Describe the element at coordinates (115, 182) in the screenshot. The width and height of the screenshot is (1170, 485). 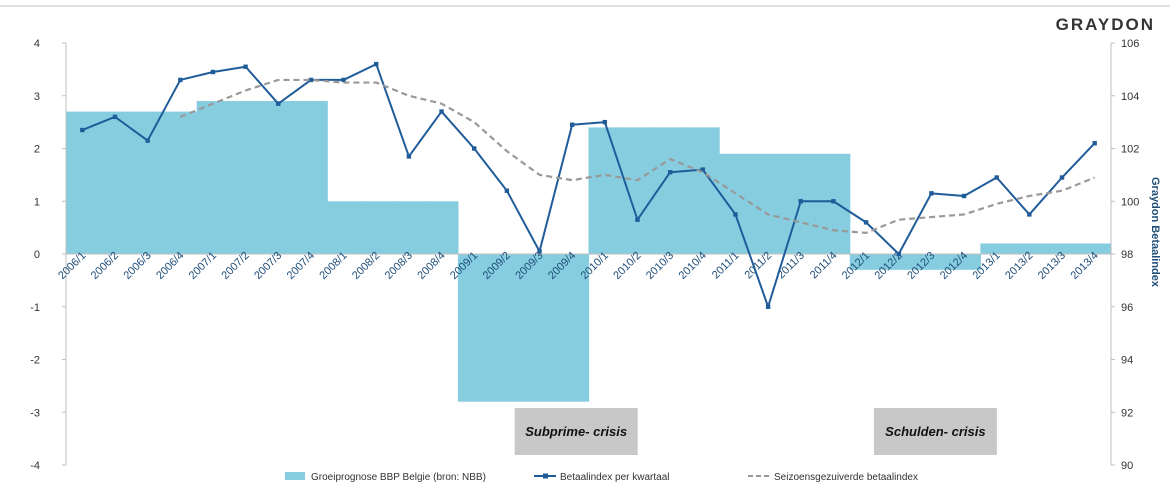
I see `bar-2006/2` at that location.